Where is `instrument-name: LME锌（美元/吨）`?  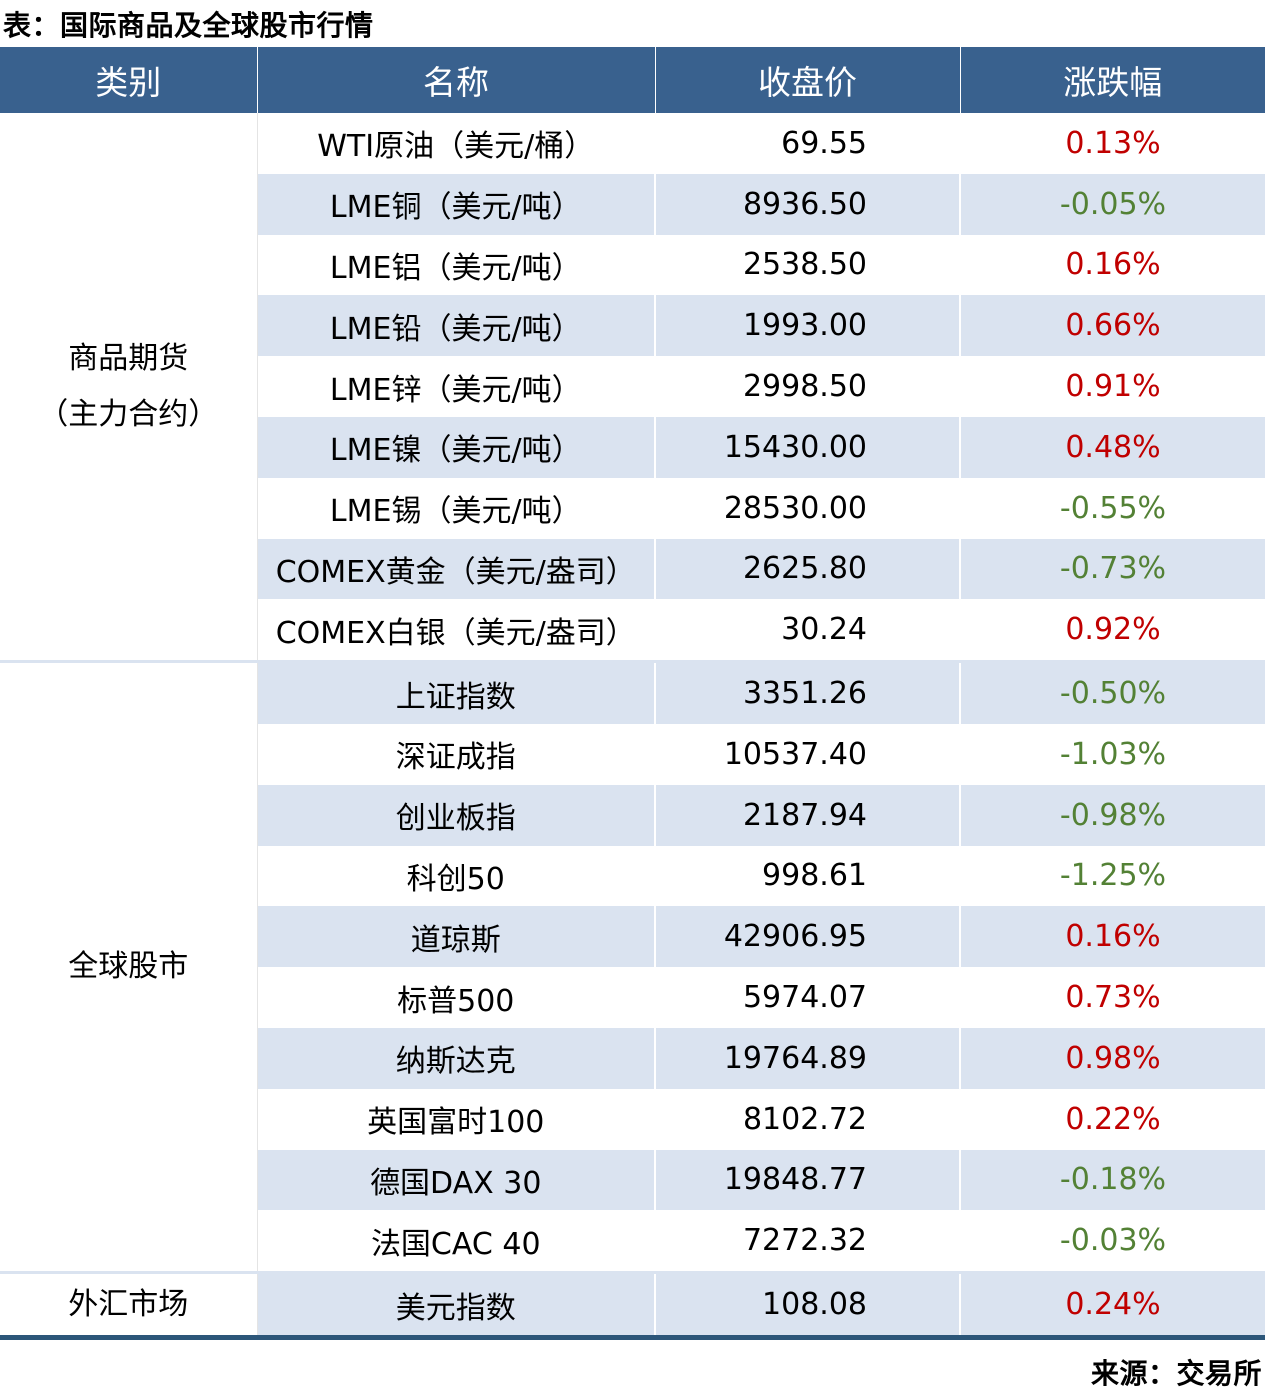
instrument-name: LME锌（美元/吨） is located at coordinates (455, 390).